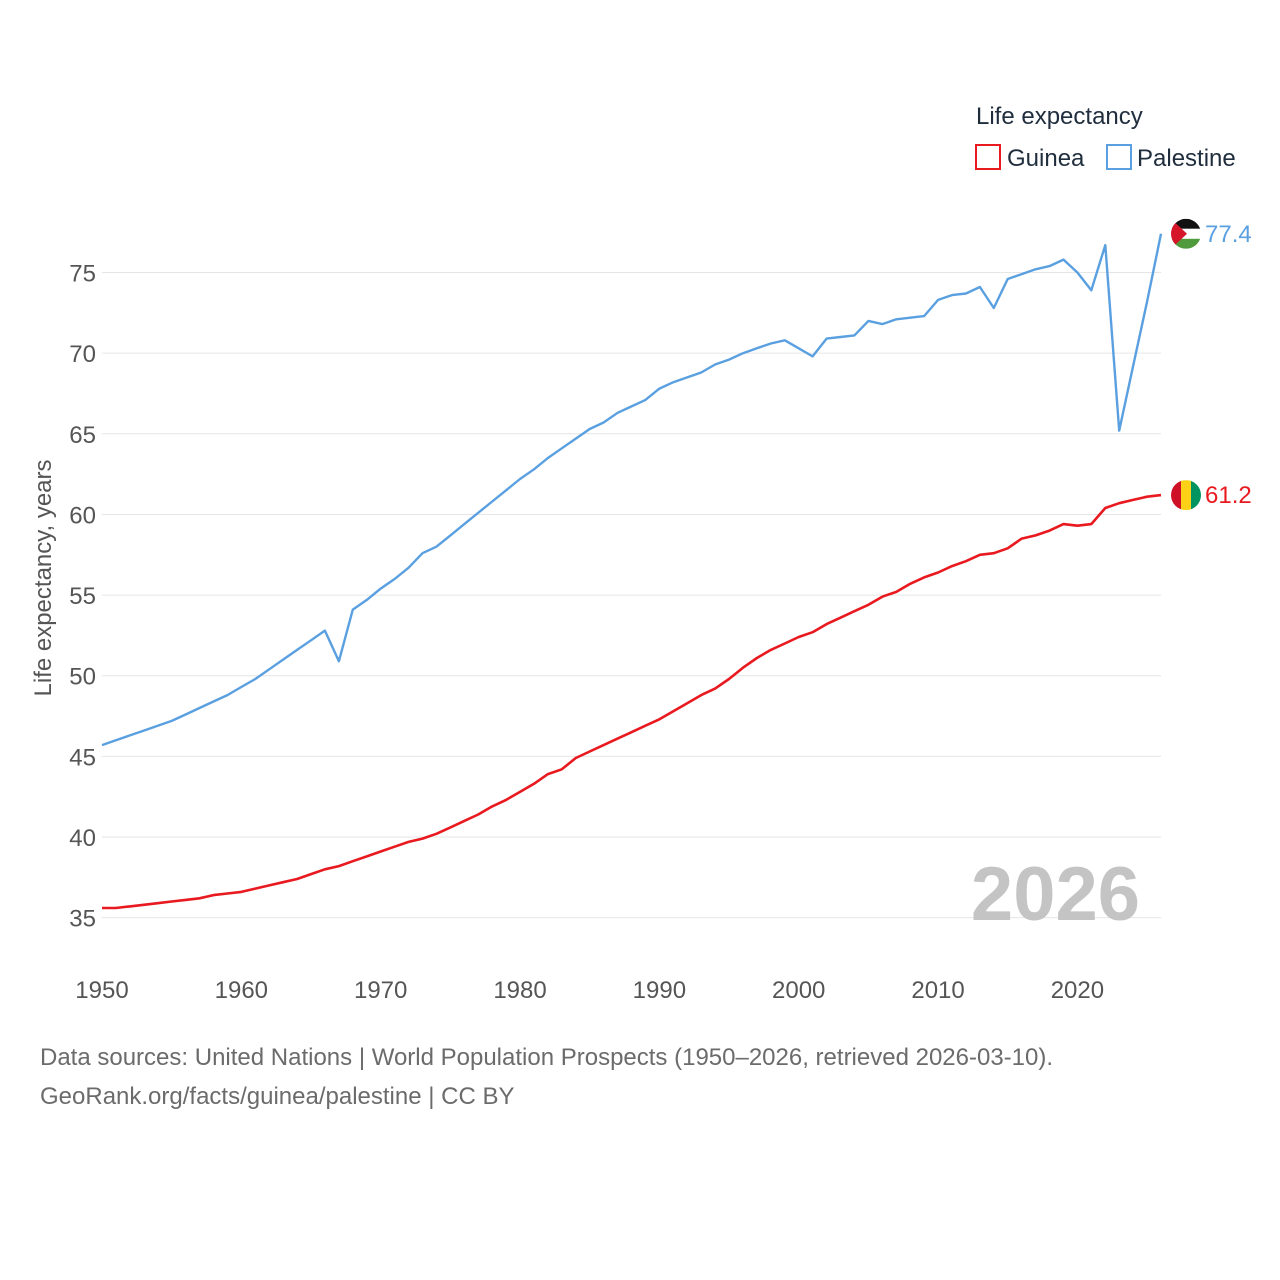 Image resolution: width=1280 pixels, height=1280 pixels. I want to click on legend-title: Life expectancy, so click(1059, 116).